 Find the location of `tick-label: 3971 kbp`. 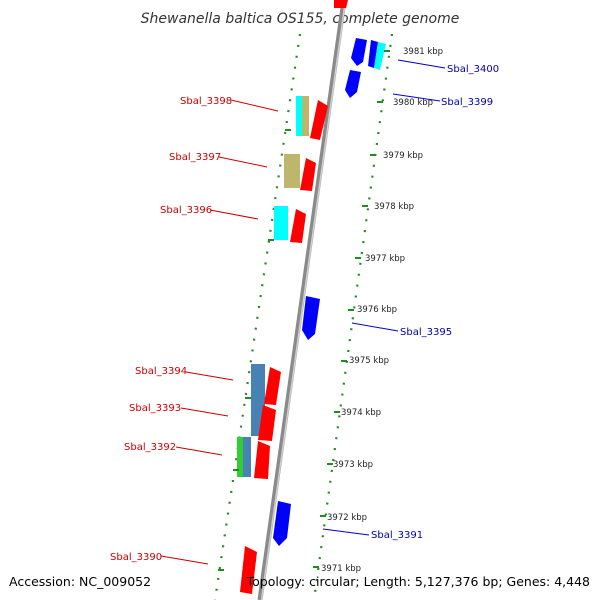

tick-label: 3971 kbp is located at coordinates (341, 569).